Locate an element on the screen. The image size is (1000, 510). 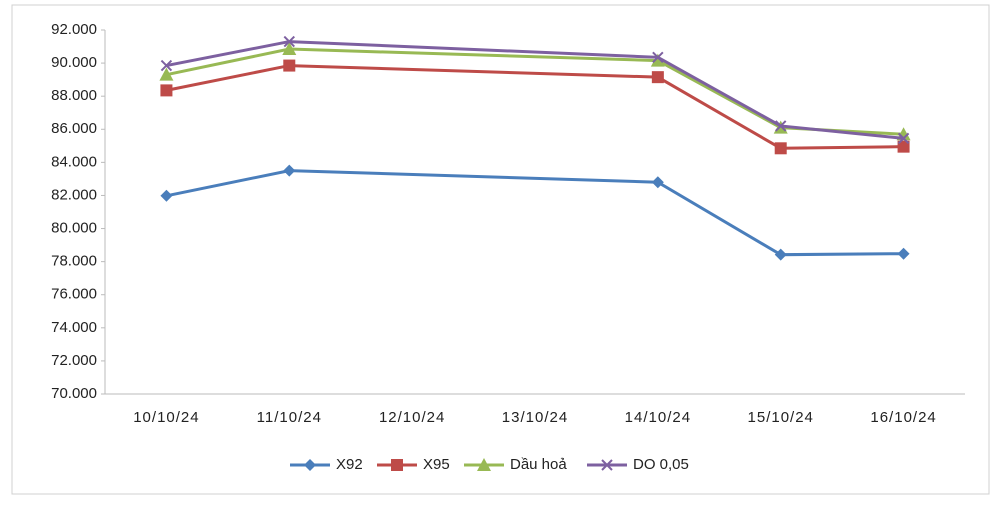
legend-label: X95 is located at coordinates (436, 464).